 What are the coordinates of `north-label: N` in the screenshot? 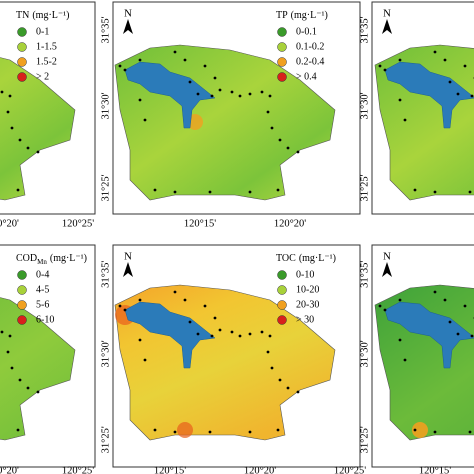 It's located at (387, 14).